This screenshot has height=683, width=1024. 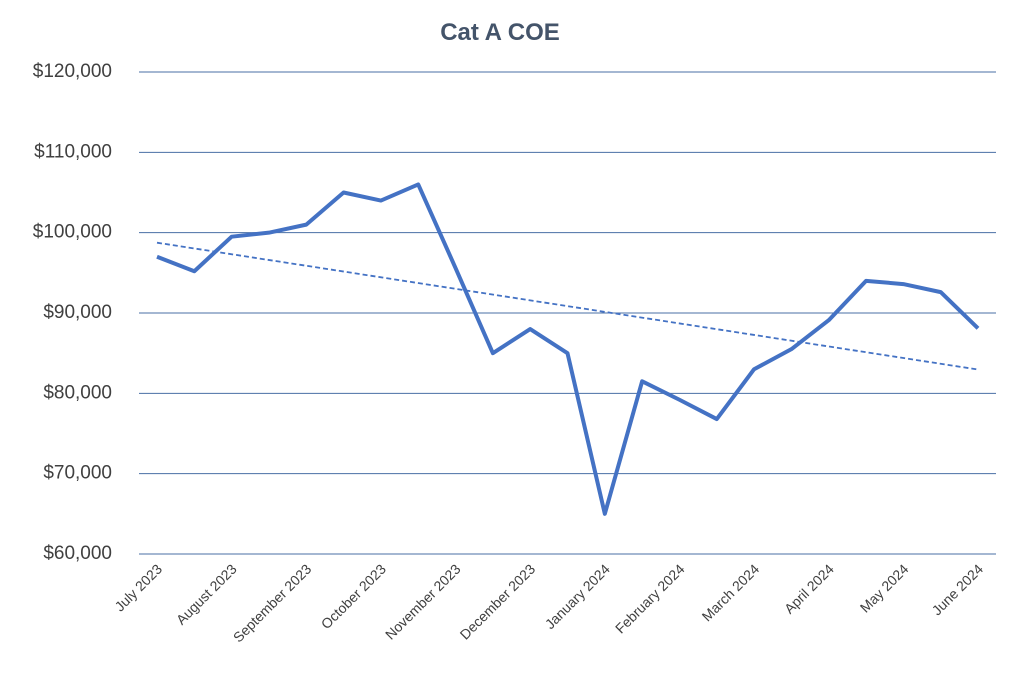 I want to click on x-tick-label: February 2024, so click(x=650, y=599).